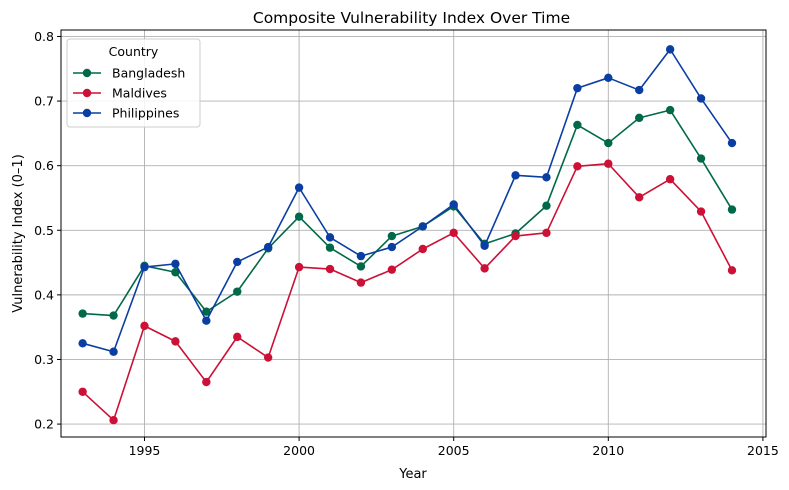  I want to click on legend-entry-maldives: Maldives, so click(120, 93).